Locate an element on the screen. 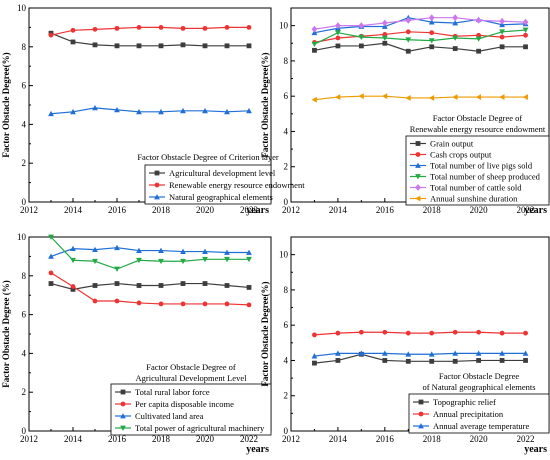  legend-label: Cultivated land area is located at coordinates (169, 416).